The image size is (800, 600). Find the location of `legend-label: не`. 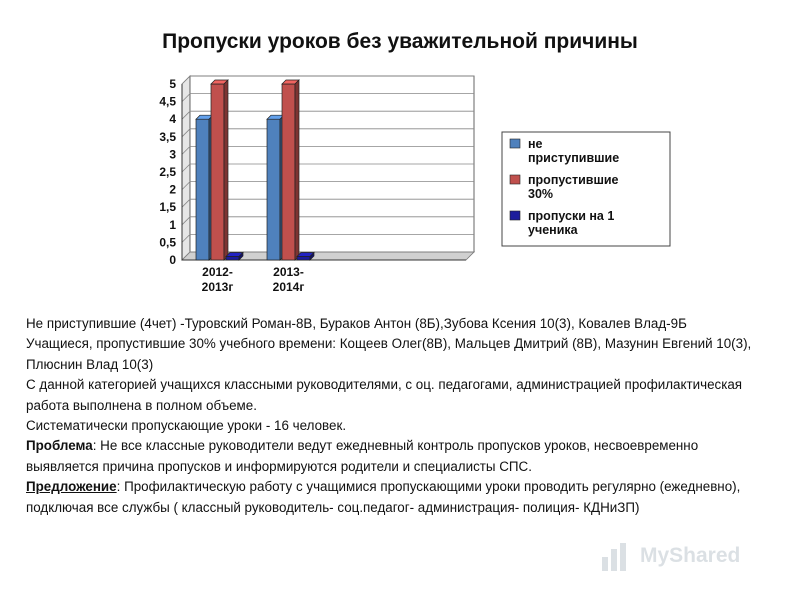

legend-label: не is located at coordinates (535, 144).